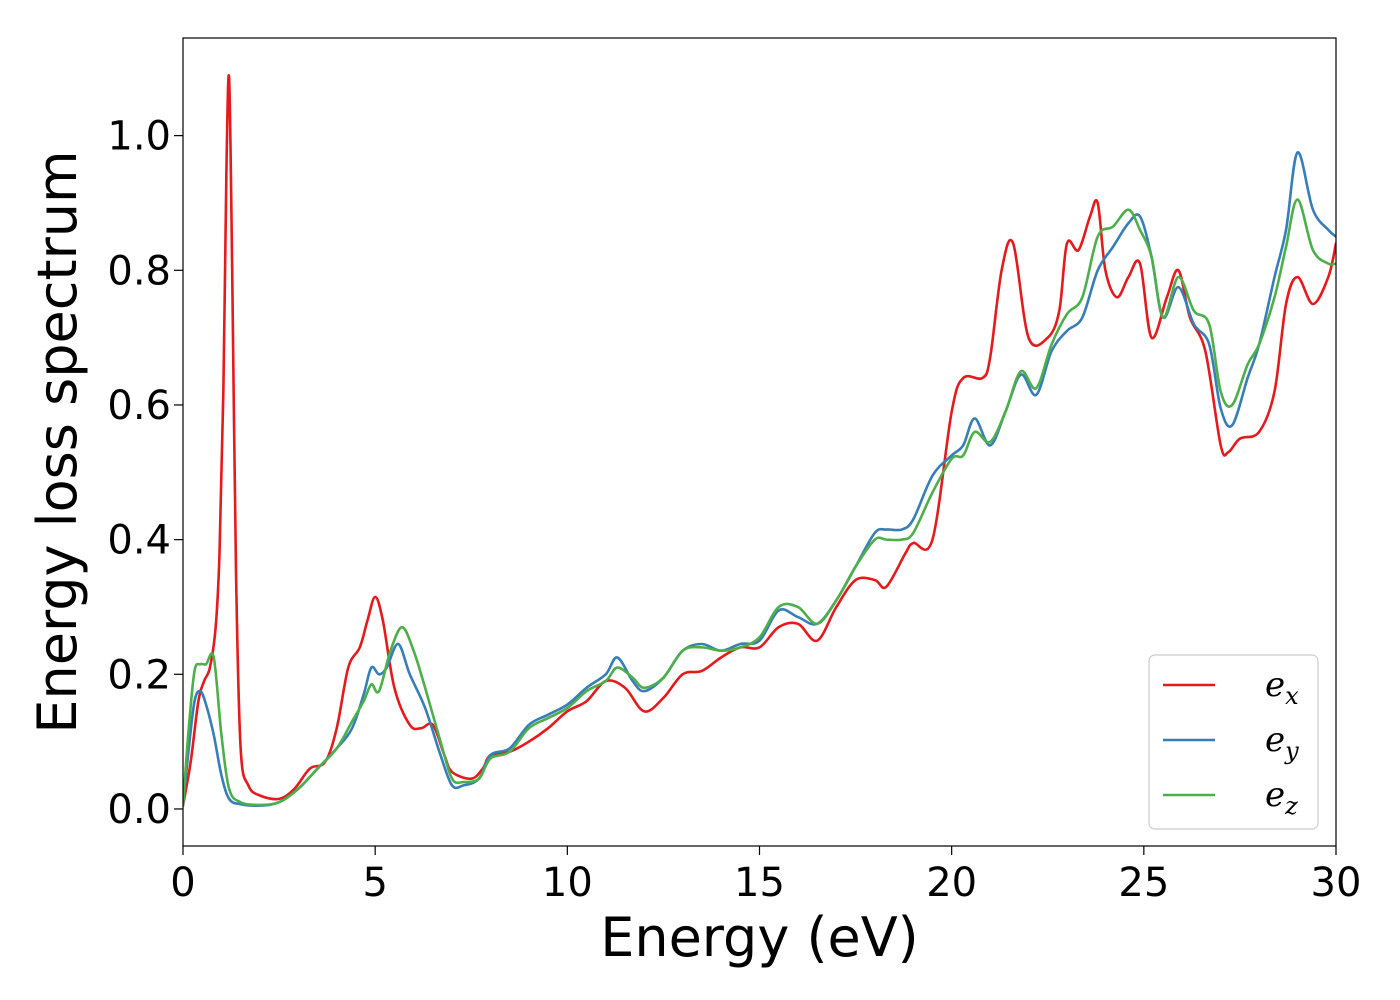 The image size is (1400, 1000). I want to click on x-axis: 0 5 10 15 20 25 30, so click(765, 876).